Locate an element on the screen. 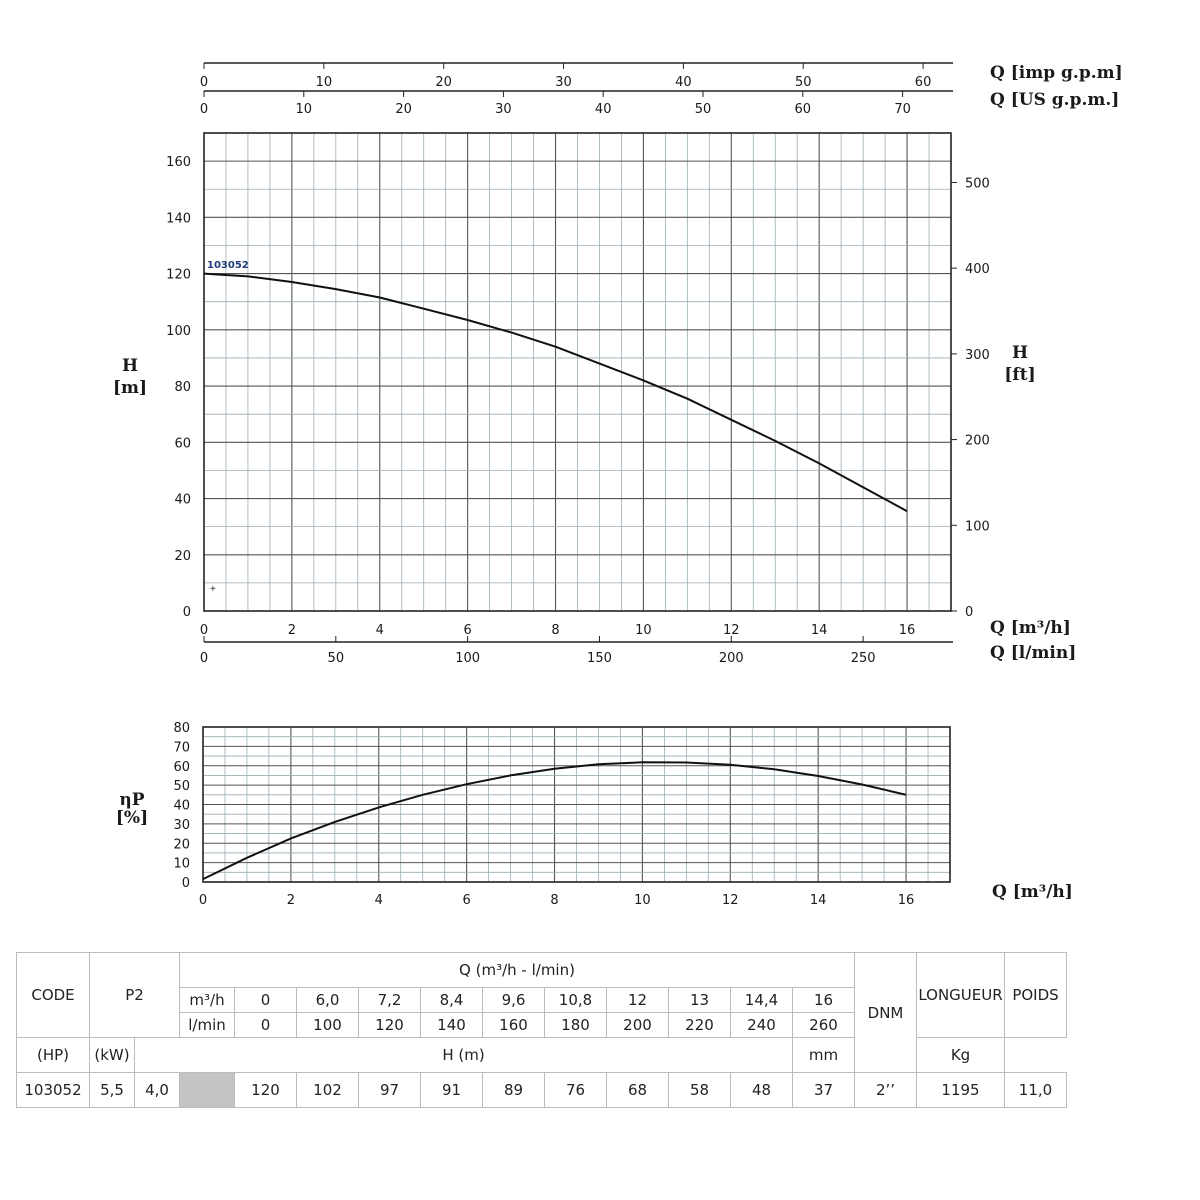 The image size is (1200, 1200). m3h-cell: 6,0 is located at coordinates (327, 1000).